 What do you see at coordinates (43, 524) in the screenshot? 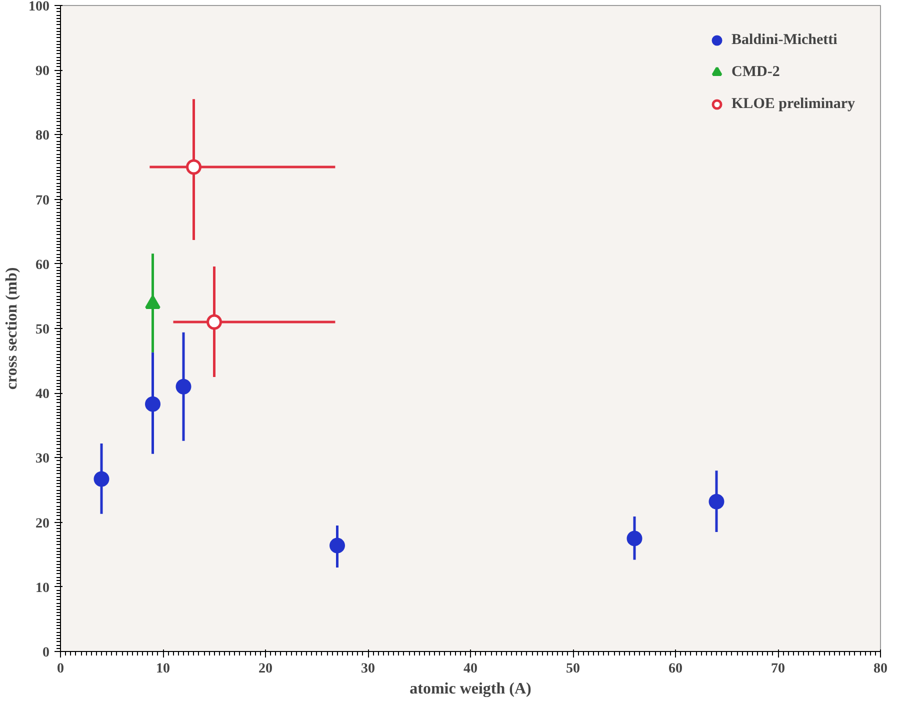
I see `y-tick-label: 20` at bounding box center [43, 524].